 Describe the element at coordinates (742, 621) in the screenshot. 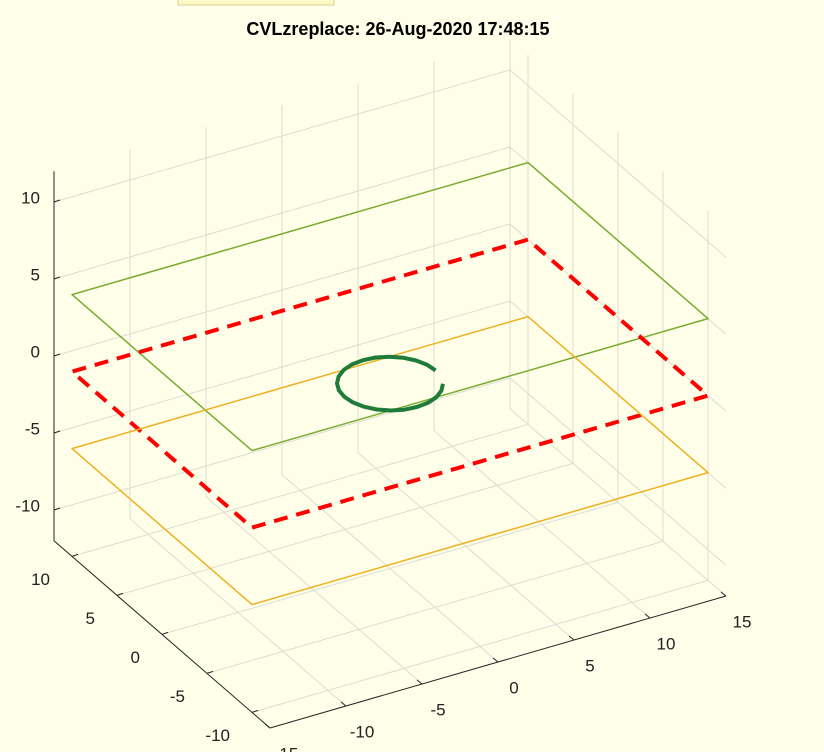

I see `x-tick-label: 15` at that location.